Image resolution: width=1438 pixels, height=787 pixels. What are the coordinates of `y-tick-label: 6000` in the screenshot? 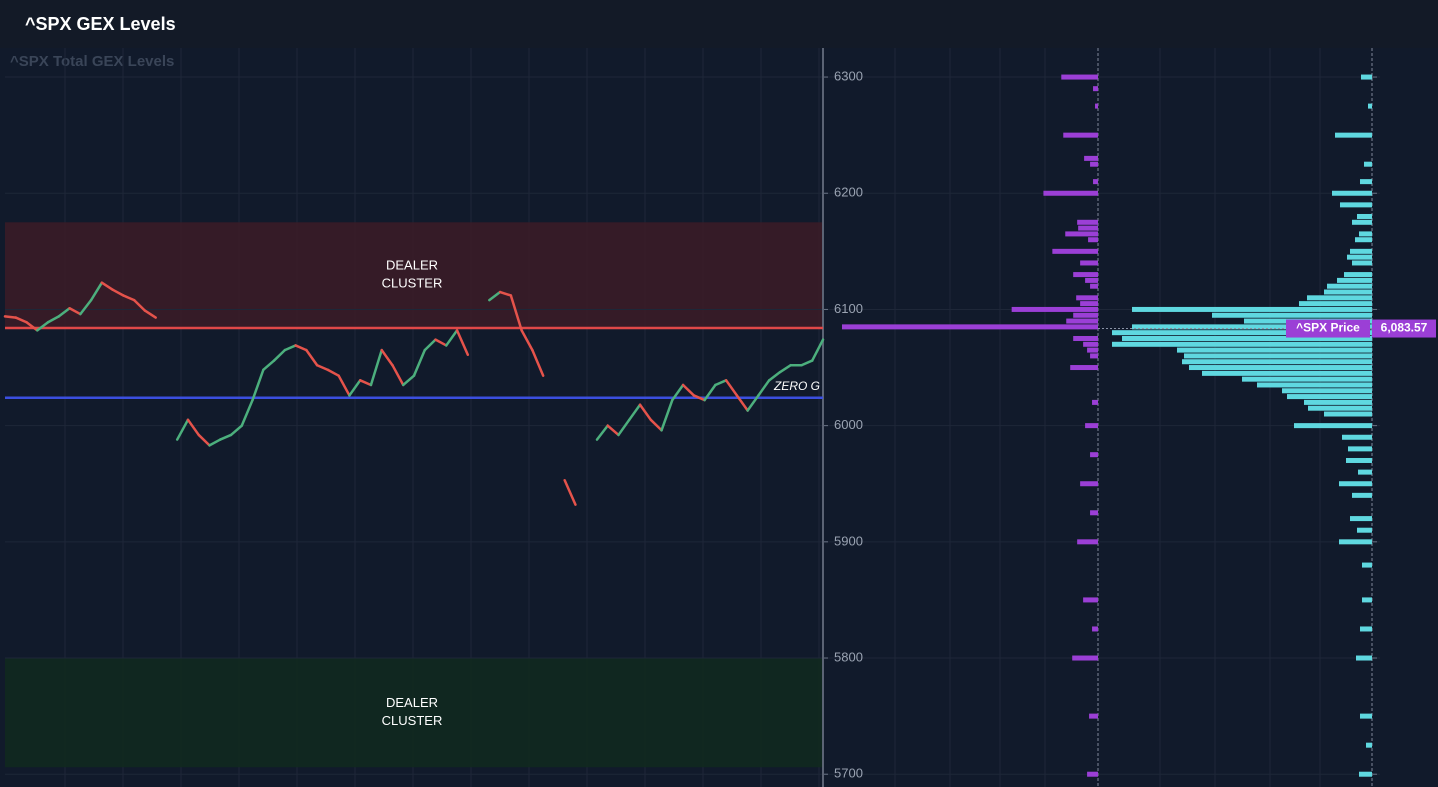 It's located at (848, 424).